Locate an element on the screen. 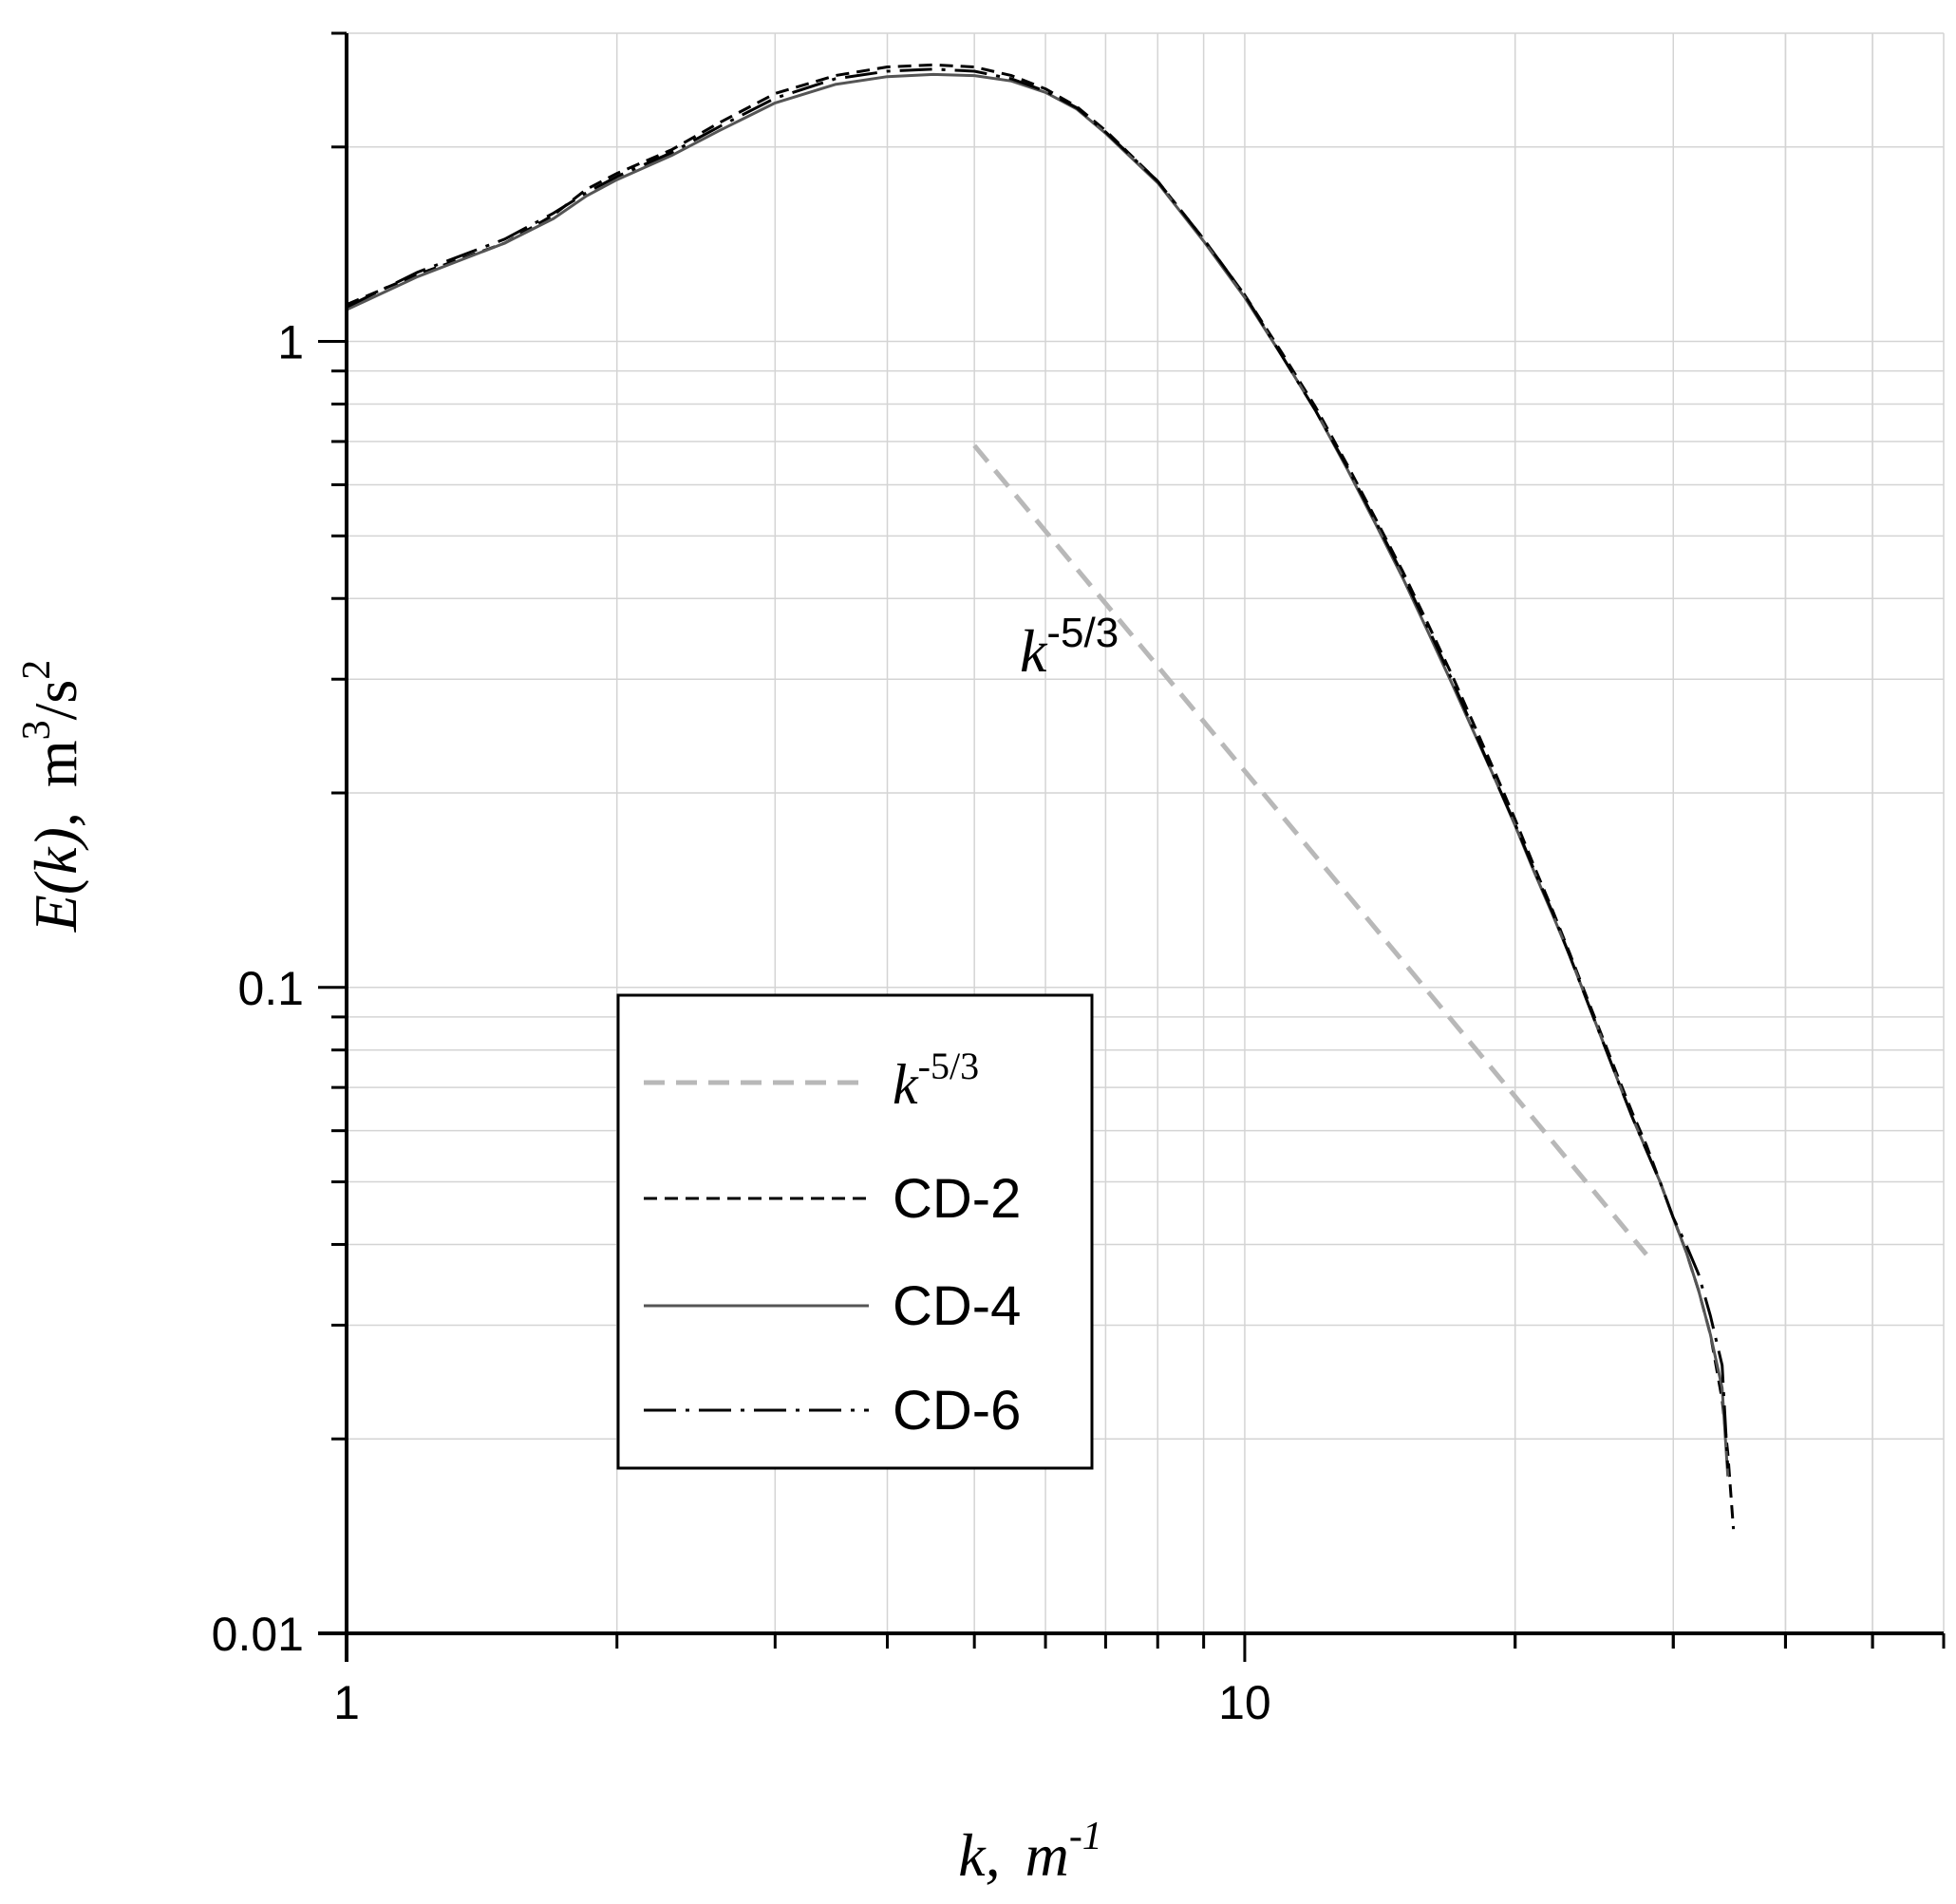 This screenshot has width=1956, height=1904. legend: k-5/3 CD-2 CD-4 CD-6 is located at coordinates (855, 1232).